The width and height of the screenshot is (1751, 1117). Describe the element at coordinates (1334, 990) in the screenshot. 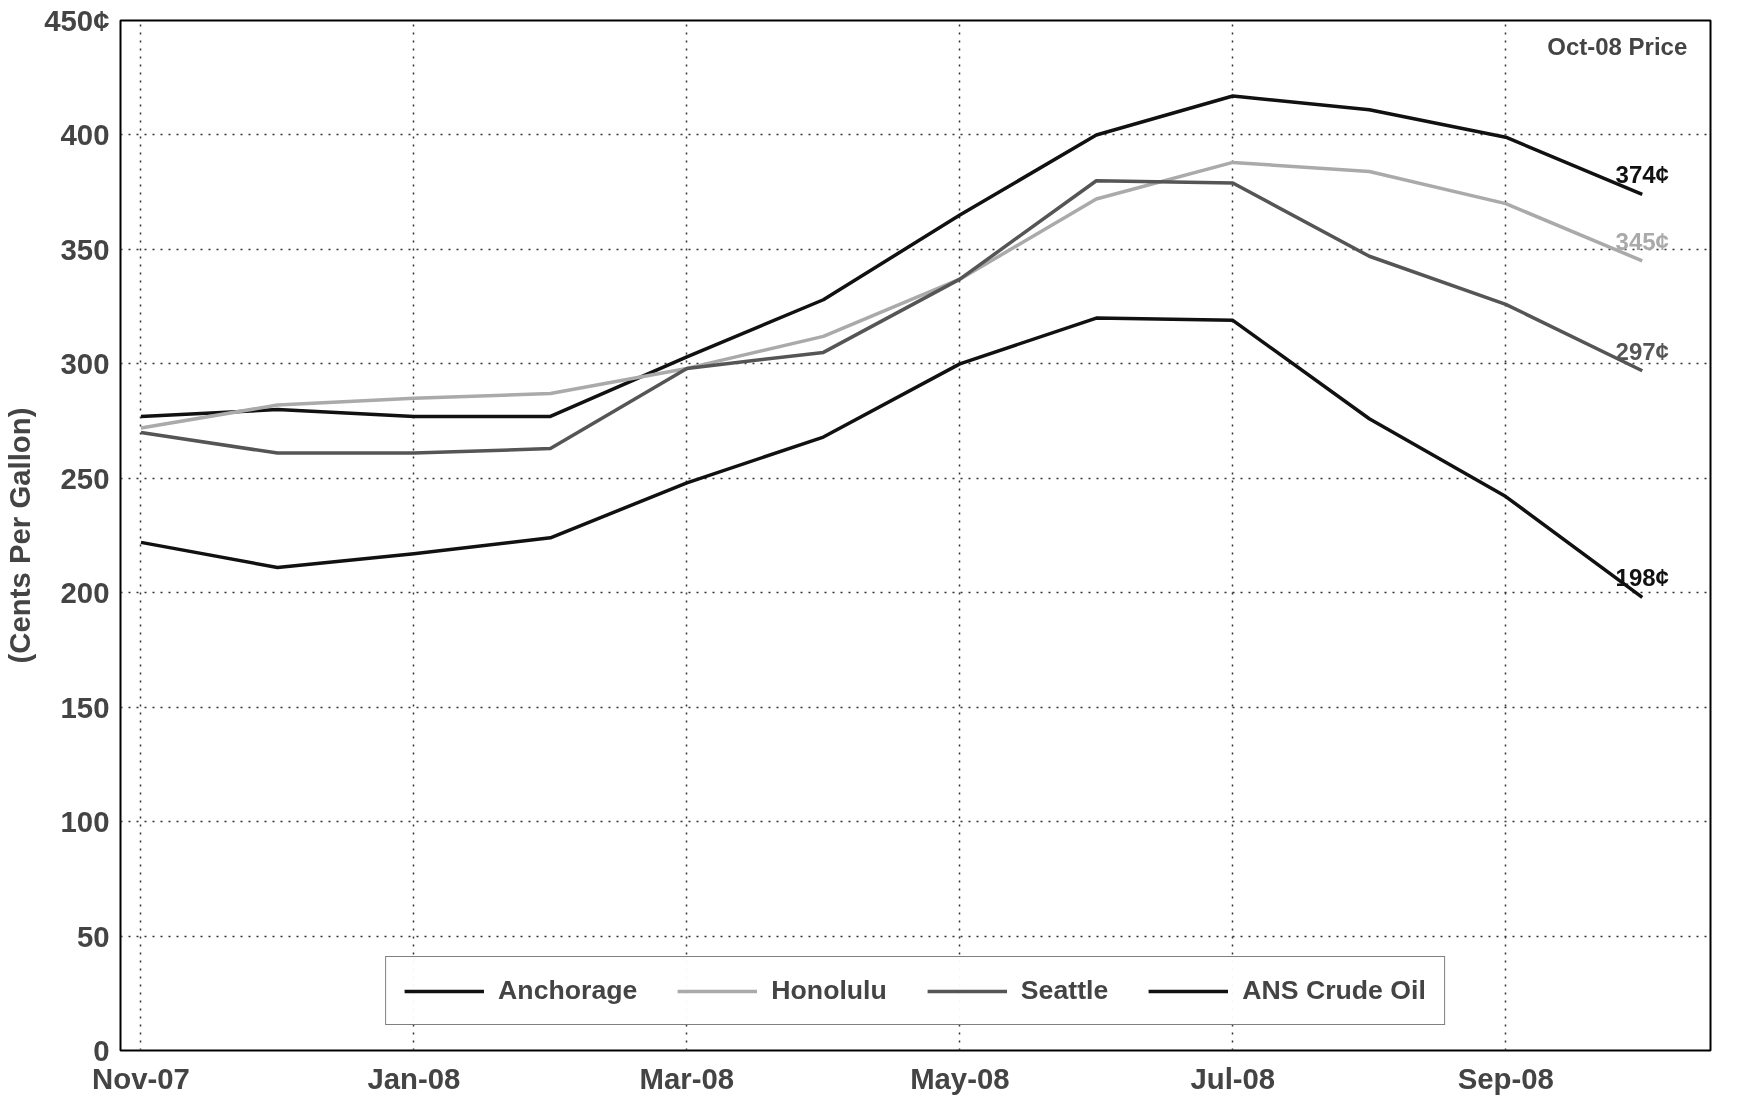

I see `legend-label: ANS Crude Oil` at that location.